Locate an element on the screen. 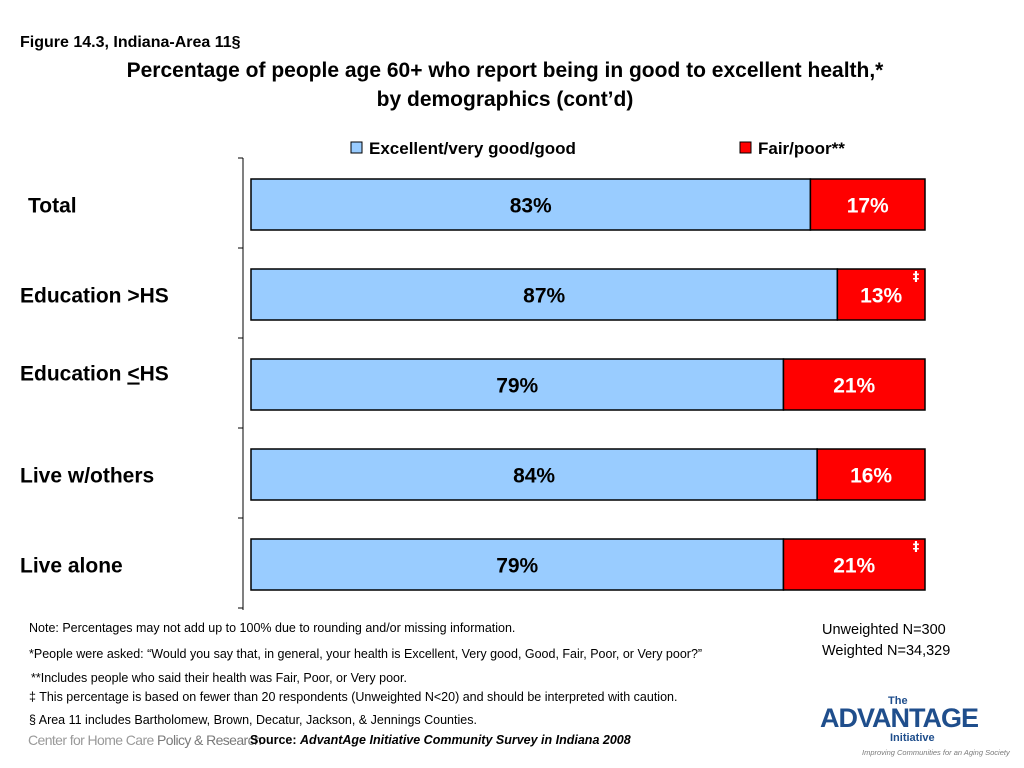  data-label-total-excellent-very-good-good: 83% is located at coordinates (531, 206).